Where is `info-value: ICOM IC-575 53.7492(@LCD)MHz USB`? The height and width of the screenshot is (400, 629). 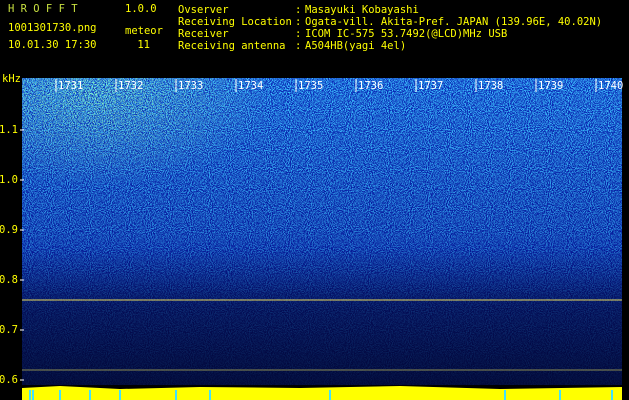
info-value: ICOM IC-575 53.7492(@LCD)MHz USB is located at coordinates (406, 34).